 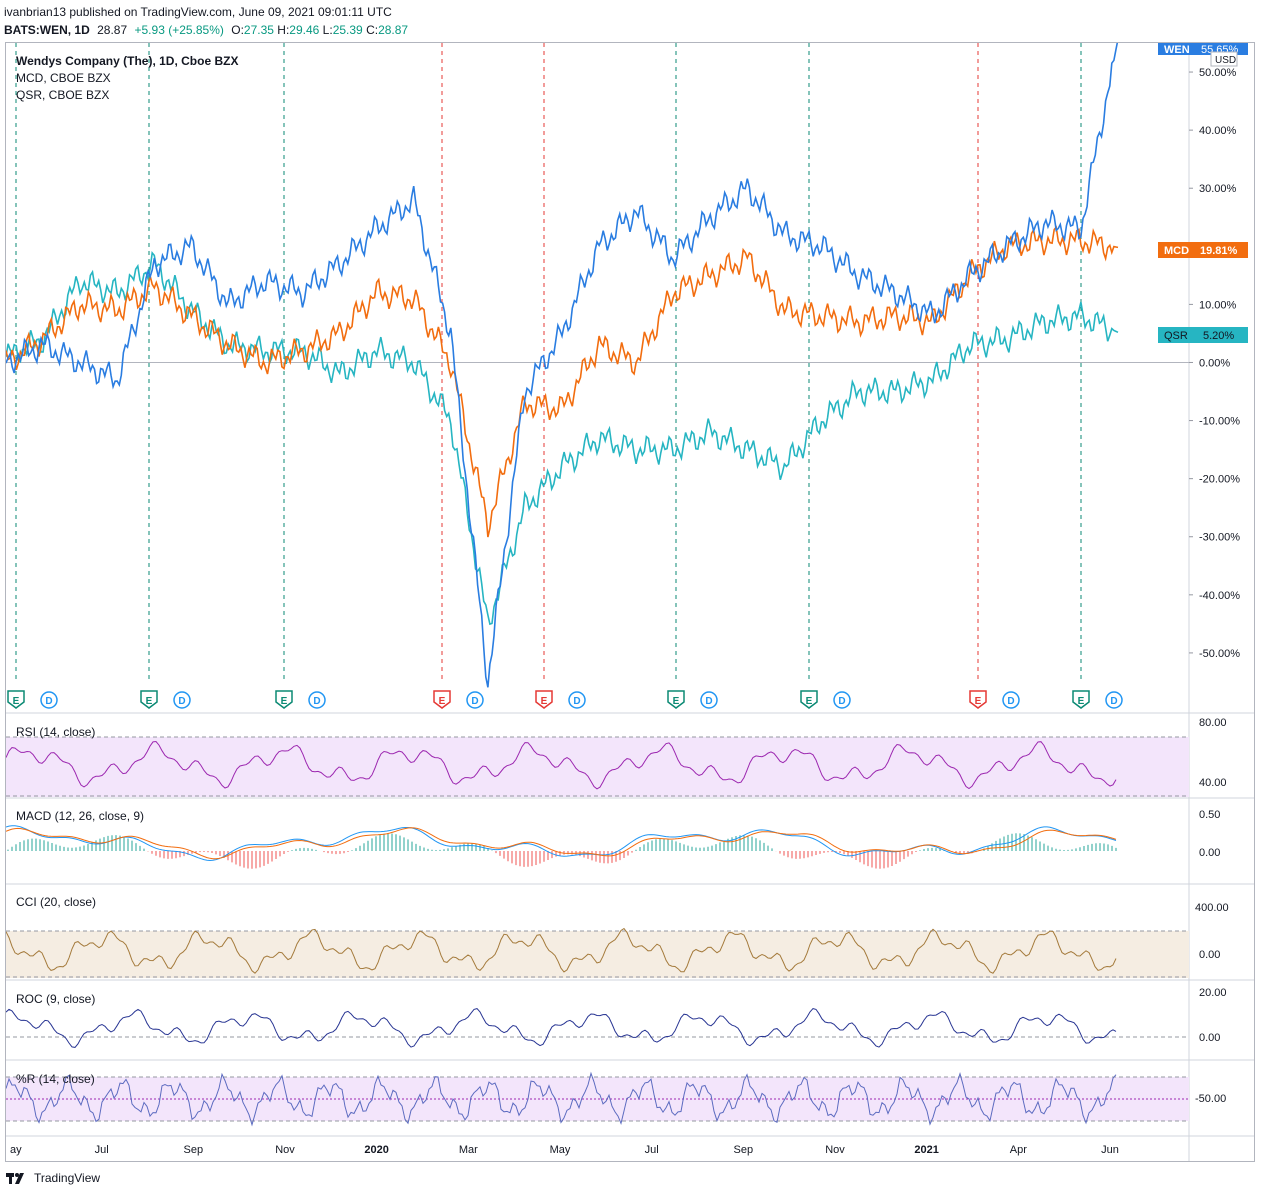 I want to click on legend-qsr: QSR, CBOE BZX, so click(x=62, y=95).